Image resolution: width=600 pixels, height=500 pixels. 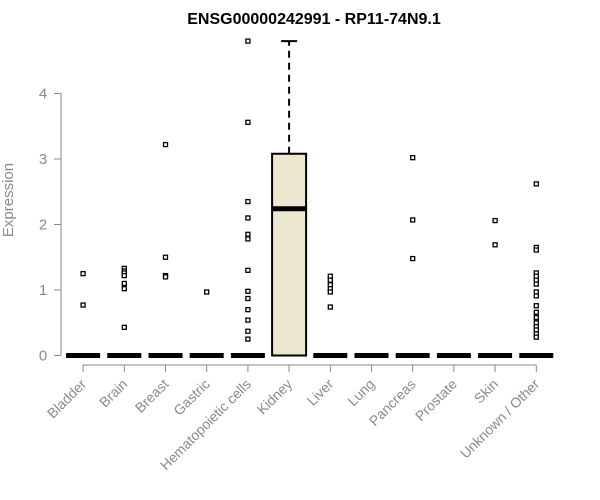 What do you see at coordinates (436, 400) in the screenshot?
I see `x-tick-label: Prostate` at bounding box center [436, 400].